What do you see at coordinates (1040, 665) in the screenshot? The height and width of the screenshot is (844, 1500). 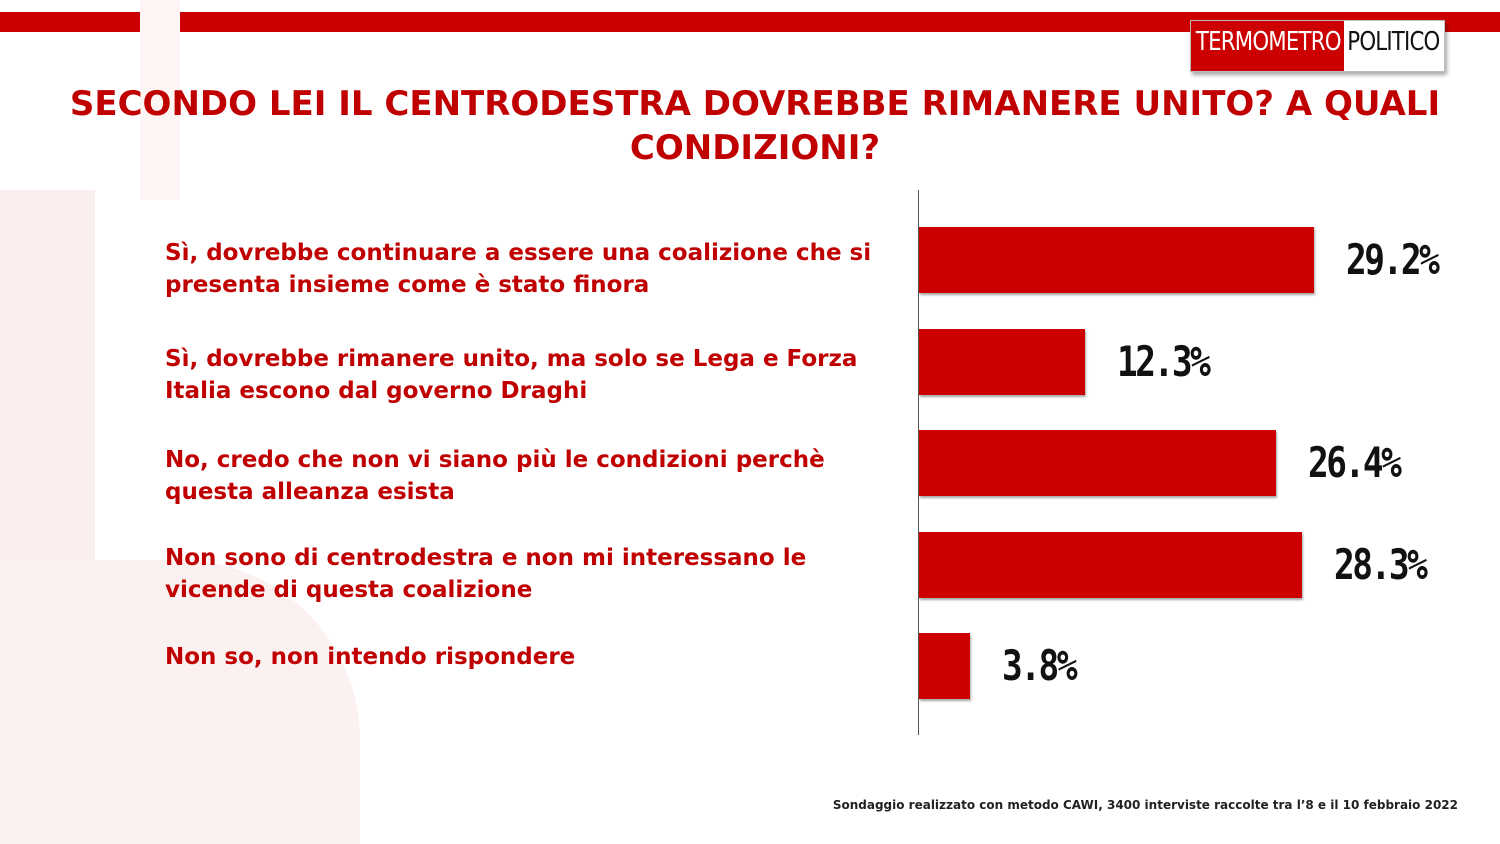 I see `data-label: 3.8%` at bounding box center [1040, 665].